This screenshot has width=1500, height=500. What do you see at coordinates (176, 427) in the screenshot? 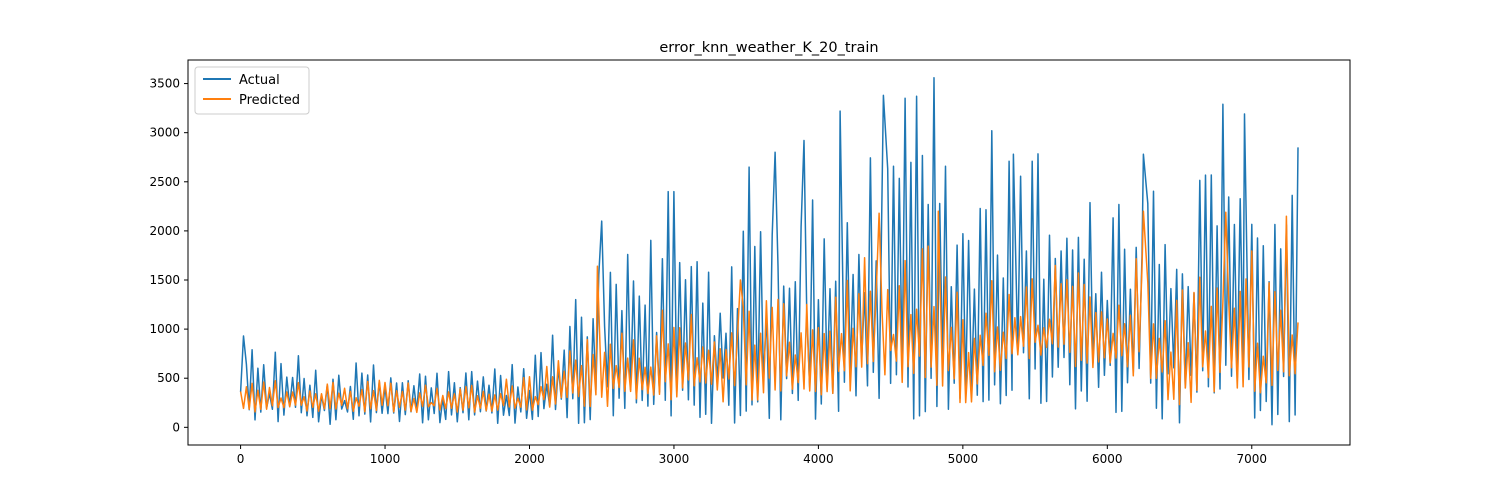
I see `y-tick-label: 0` at bounding box center [176, 427].